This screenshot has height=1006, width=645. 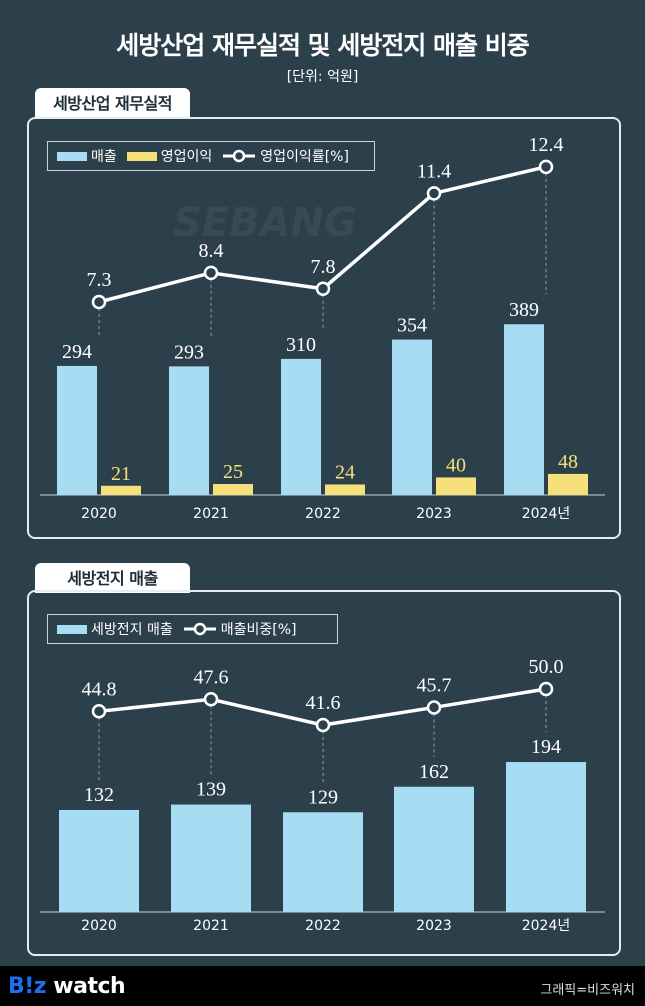 What do you see at coordinates (211, 790) in the screenshot?
I see `battery-sales-data-label: 139` at bounding box center [211, 790].